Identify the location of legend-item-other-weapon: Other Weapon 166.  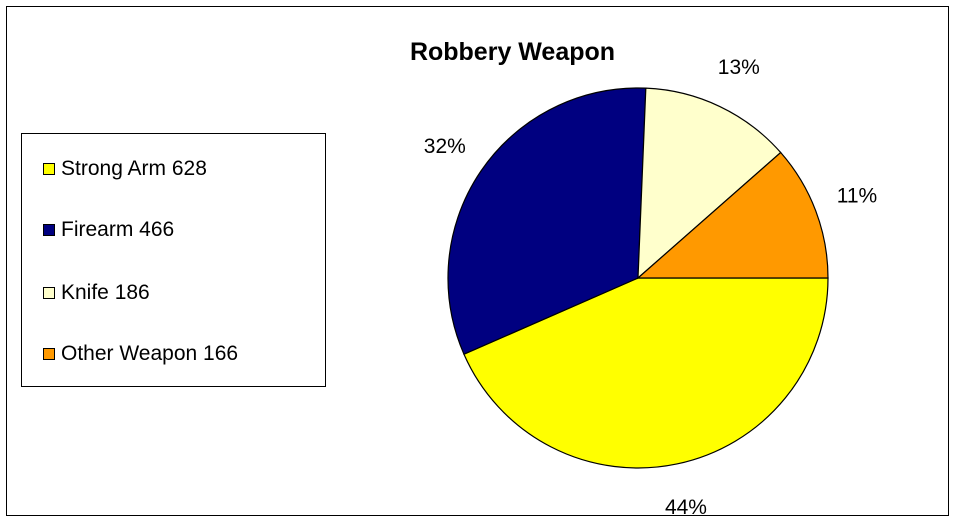
(140, 354).